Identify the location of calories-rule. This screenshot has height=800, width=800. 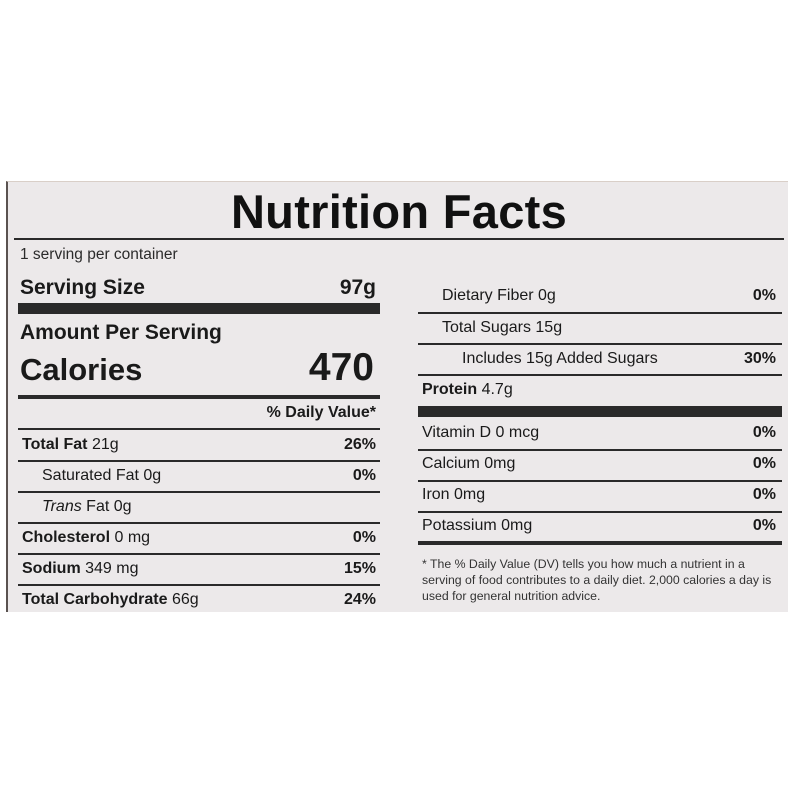
(199, 397).